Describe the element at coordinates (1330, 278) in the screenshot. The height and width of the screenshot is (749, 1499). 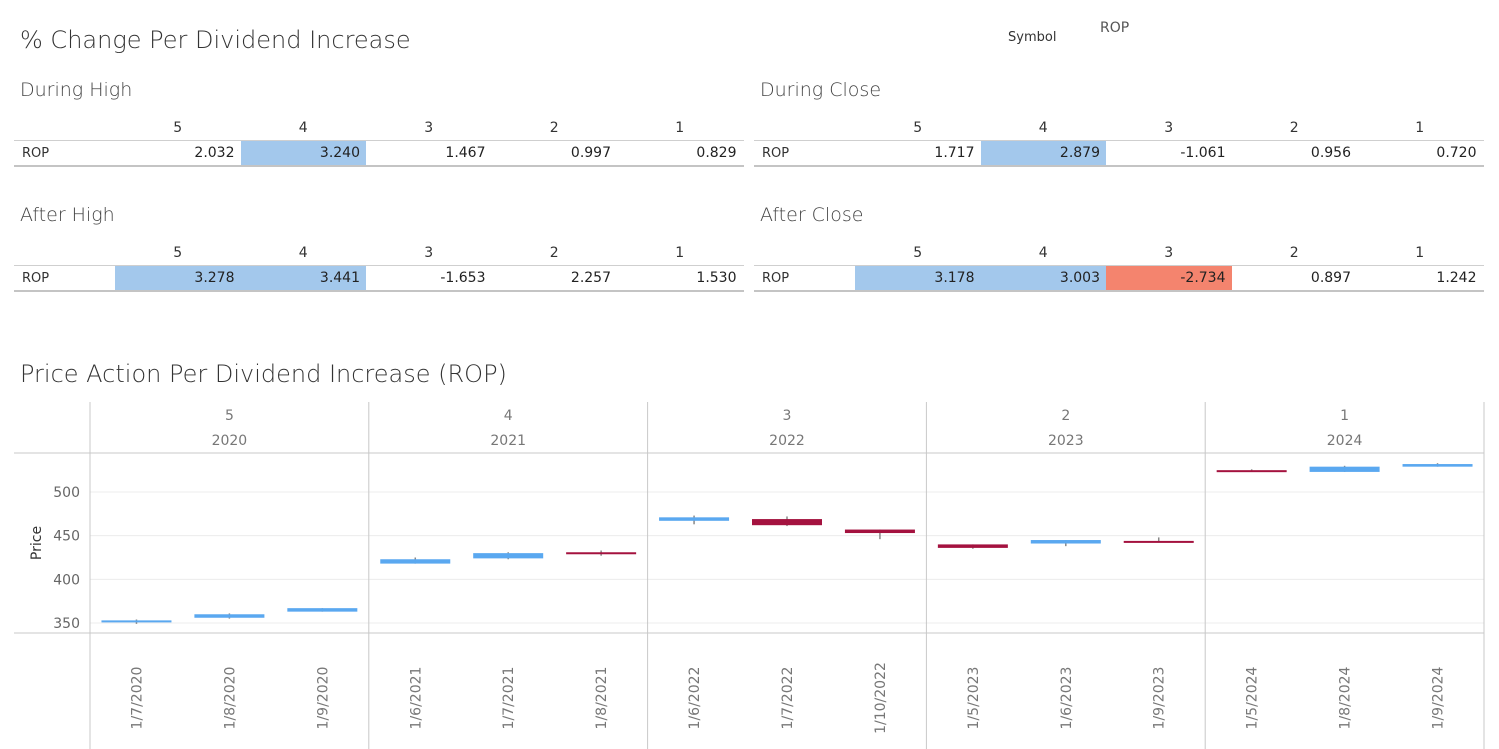
I see `table-cell: 0.897` at that location.